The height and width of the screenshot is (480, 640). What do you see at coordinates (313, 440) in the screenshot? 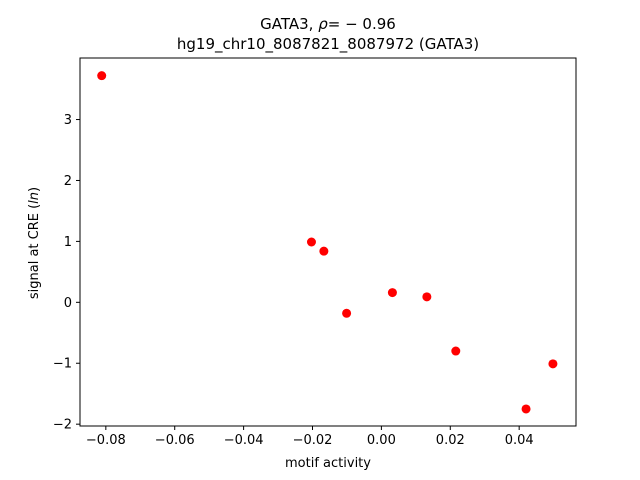
I see `x-tick-label: −0.02` at bounding box center [313, 440].